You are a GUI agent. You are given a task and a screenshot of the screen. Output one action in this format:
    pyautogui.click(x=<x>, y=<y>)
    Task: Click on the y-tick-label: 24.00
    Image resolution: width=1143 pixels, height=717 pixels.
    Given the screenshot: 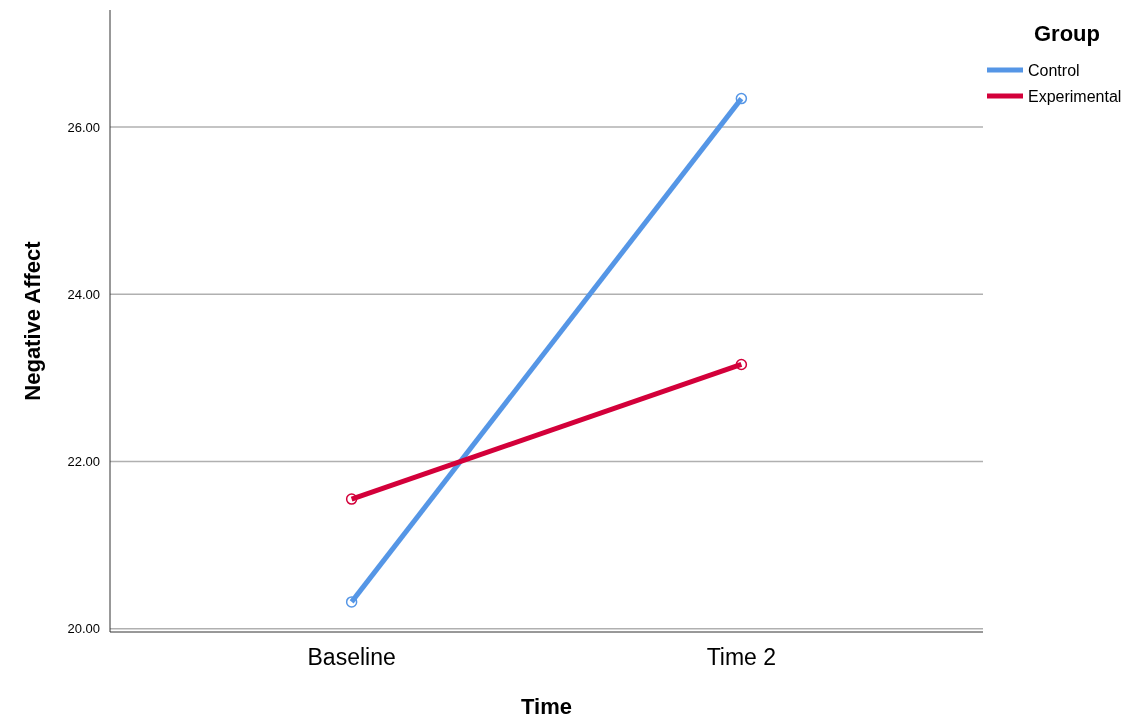 What is the action you would take?
    pyautogui.click(x=83, y=294)
    